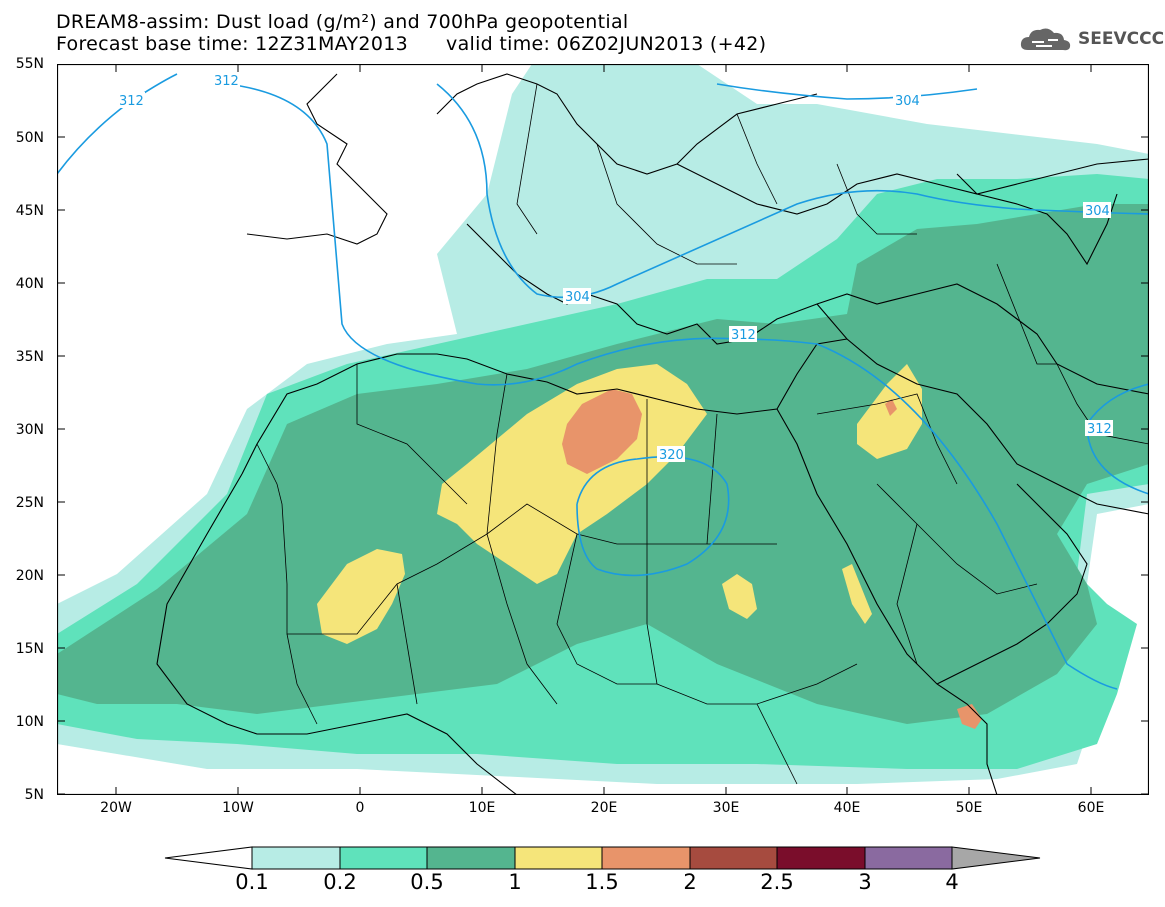  I want to click on colorbar-label: 4, so click(952, 882).